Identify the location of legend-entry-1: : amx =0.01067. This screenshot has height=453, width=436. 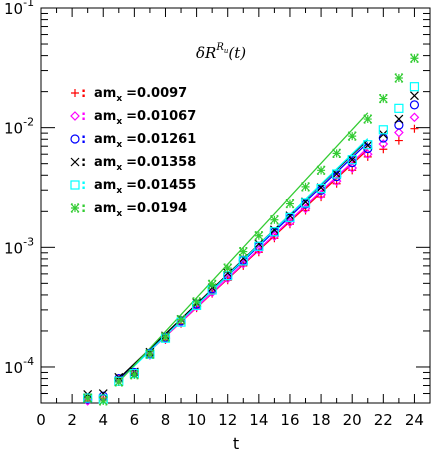
(133, 118).